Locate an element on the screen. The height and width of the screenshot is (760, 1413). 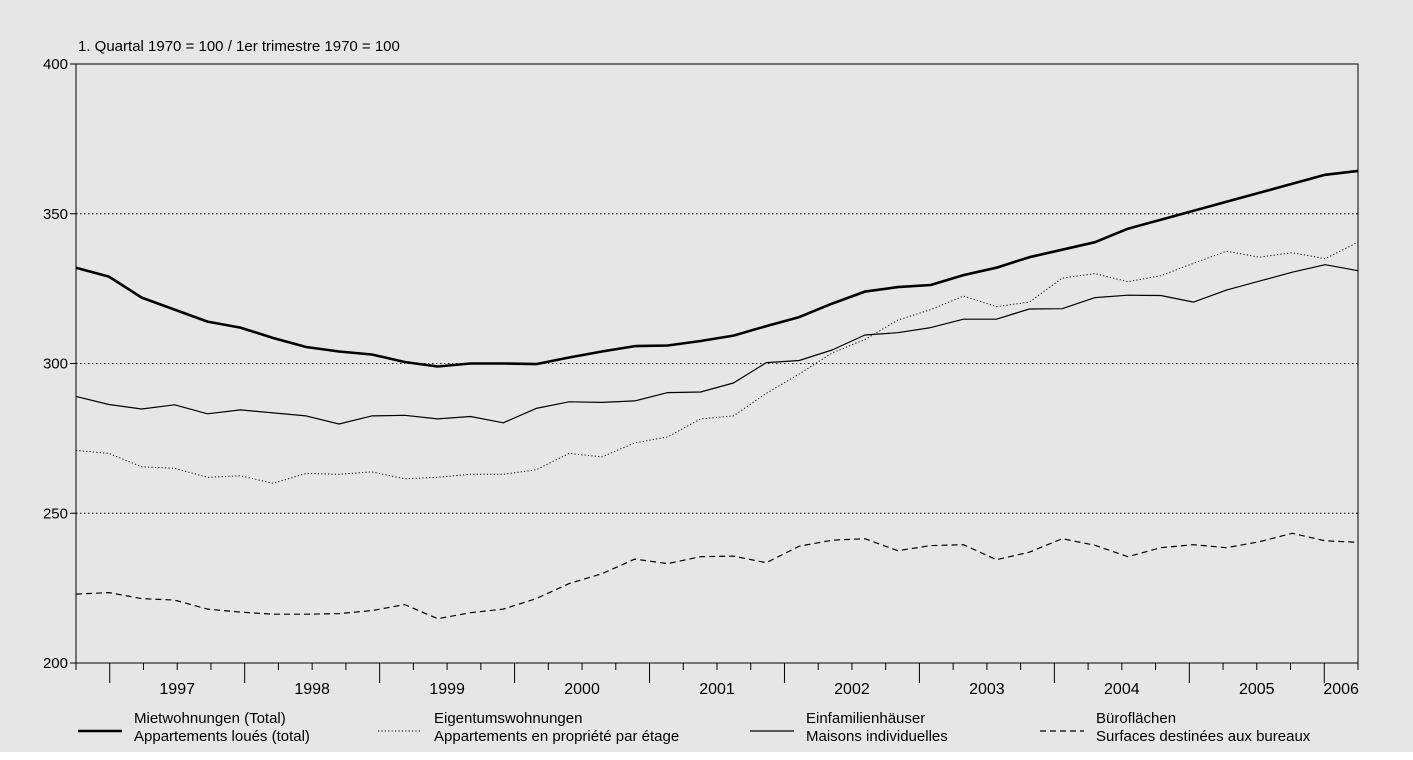
legend-label-fr: Appartements en propriété par étage is located at coordinates (556, 736).